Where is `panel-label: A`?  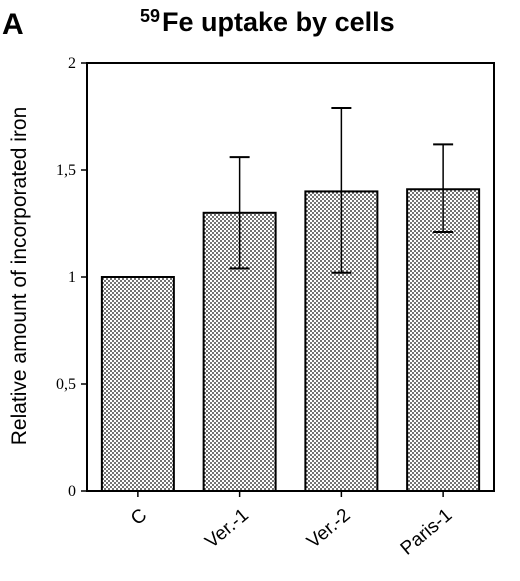 panel-label: A is located at coordinates (13, 24).